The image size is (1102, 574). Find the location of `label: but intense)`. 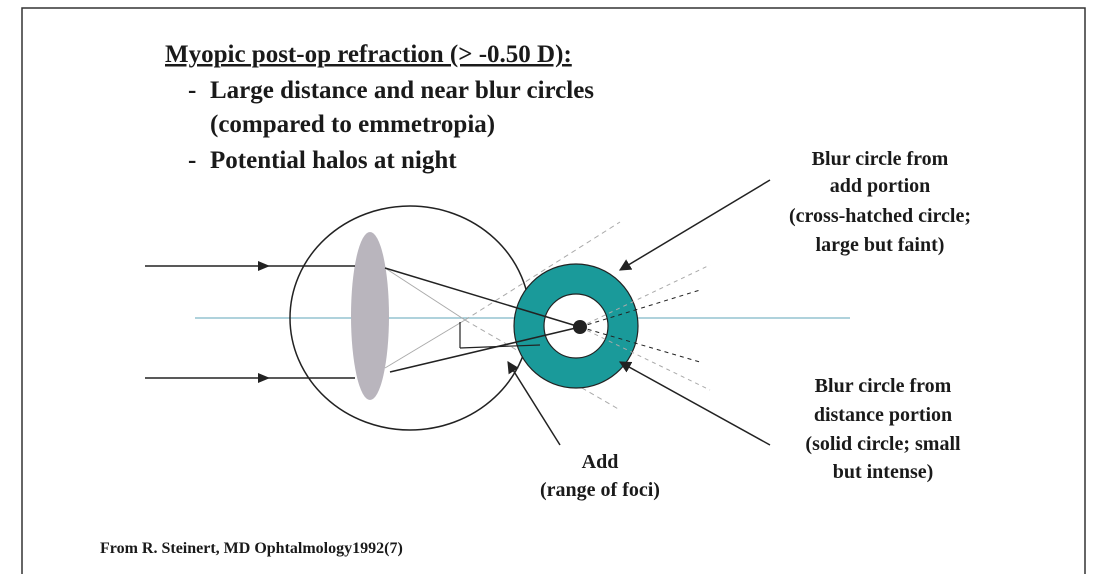

label: but intense) is located at coordinates (883, 472).